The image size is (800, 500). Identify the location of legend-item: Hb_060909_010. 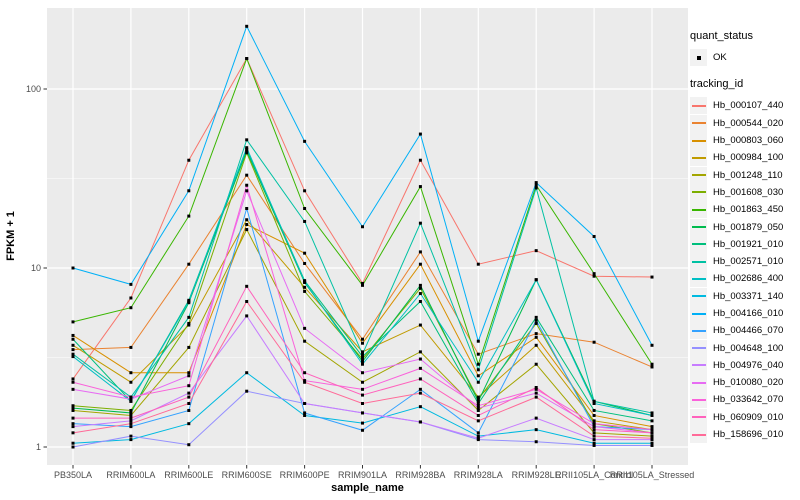
(745, 417).